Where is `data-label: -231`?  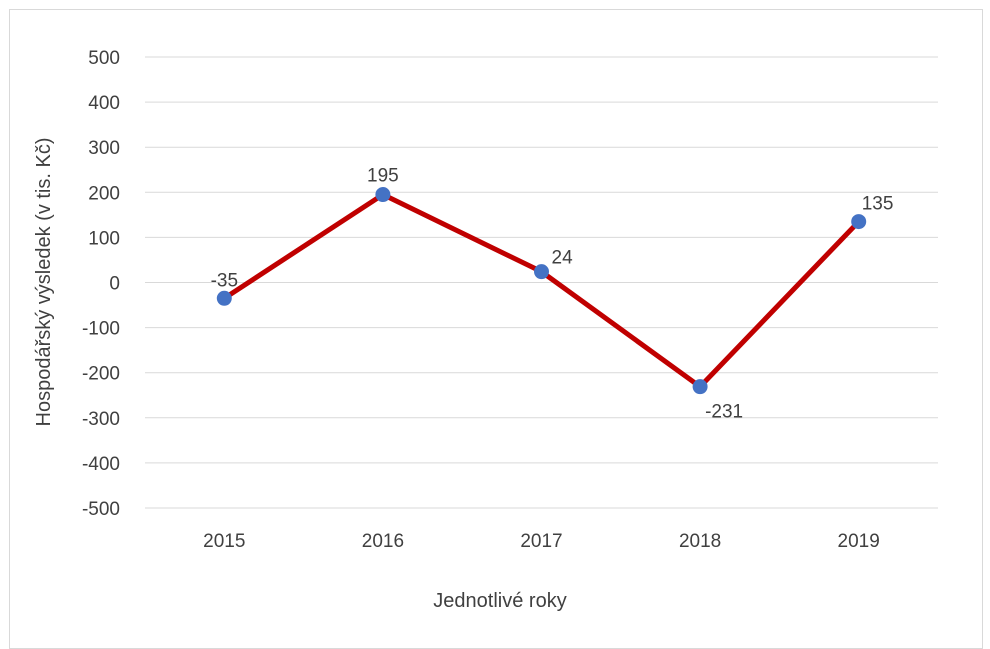
data-label: -231 is located at coordinates (724, 412).